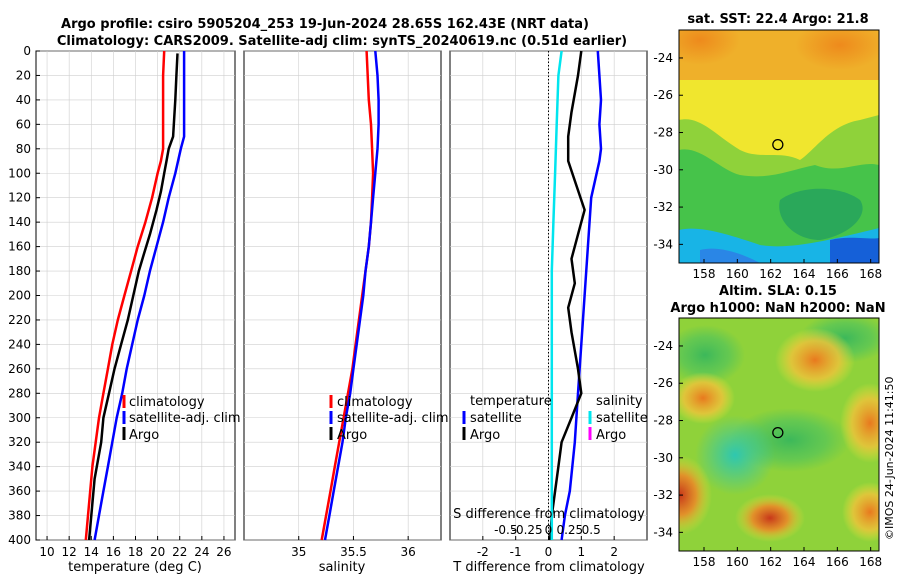  Describe the element at coordinates (19, 296) in the screenshot. I see `depth-tick-label: 200` at that location.